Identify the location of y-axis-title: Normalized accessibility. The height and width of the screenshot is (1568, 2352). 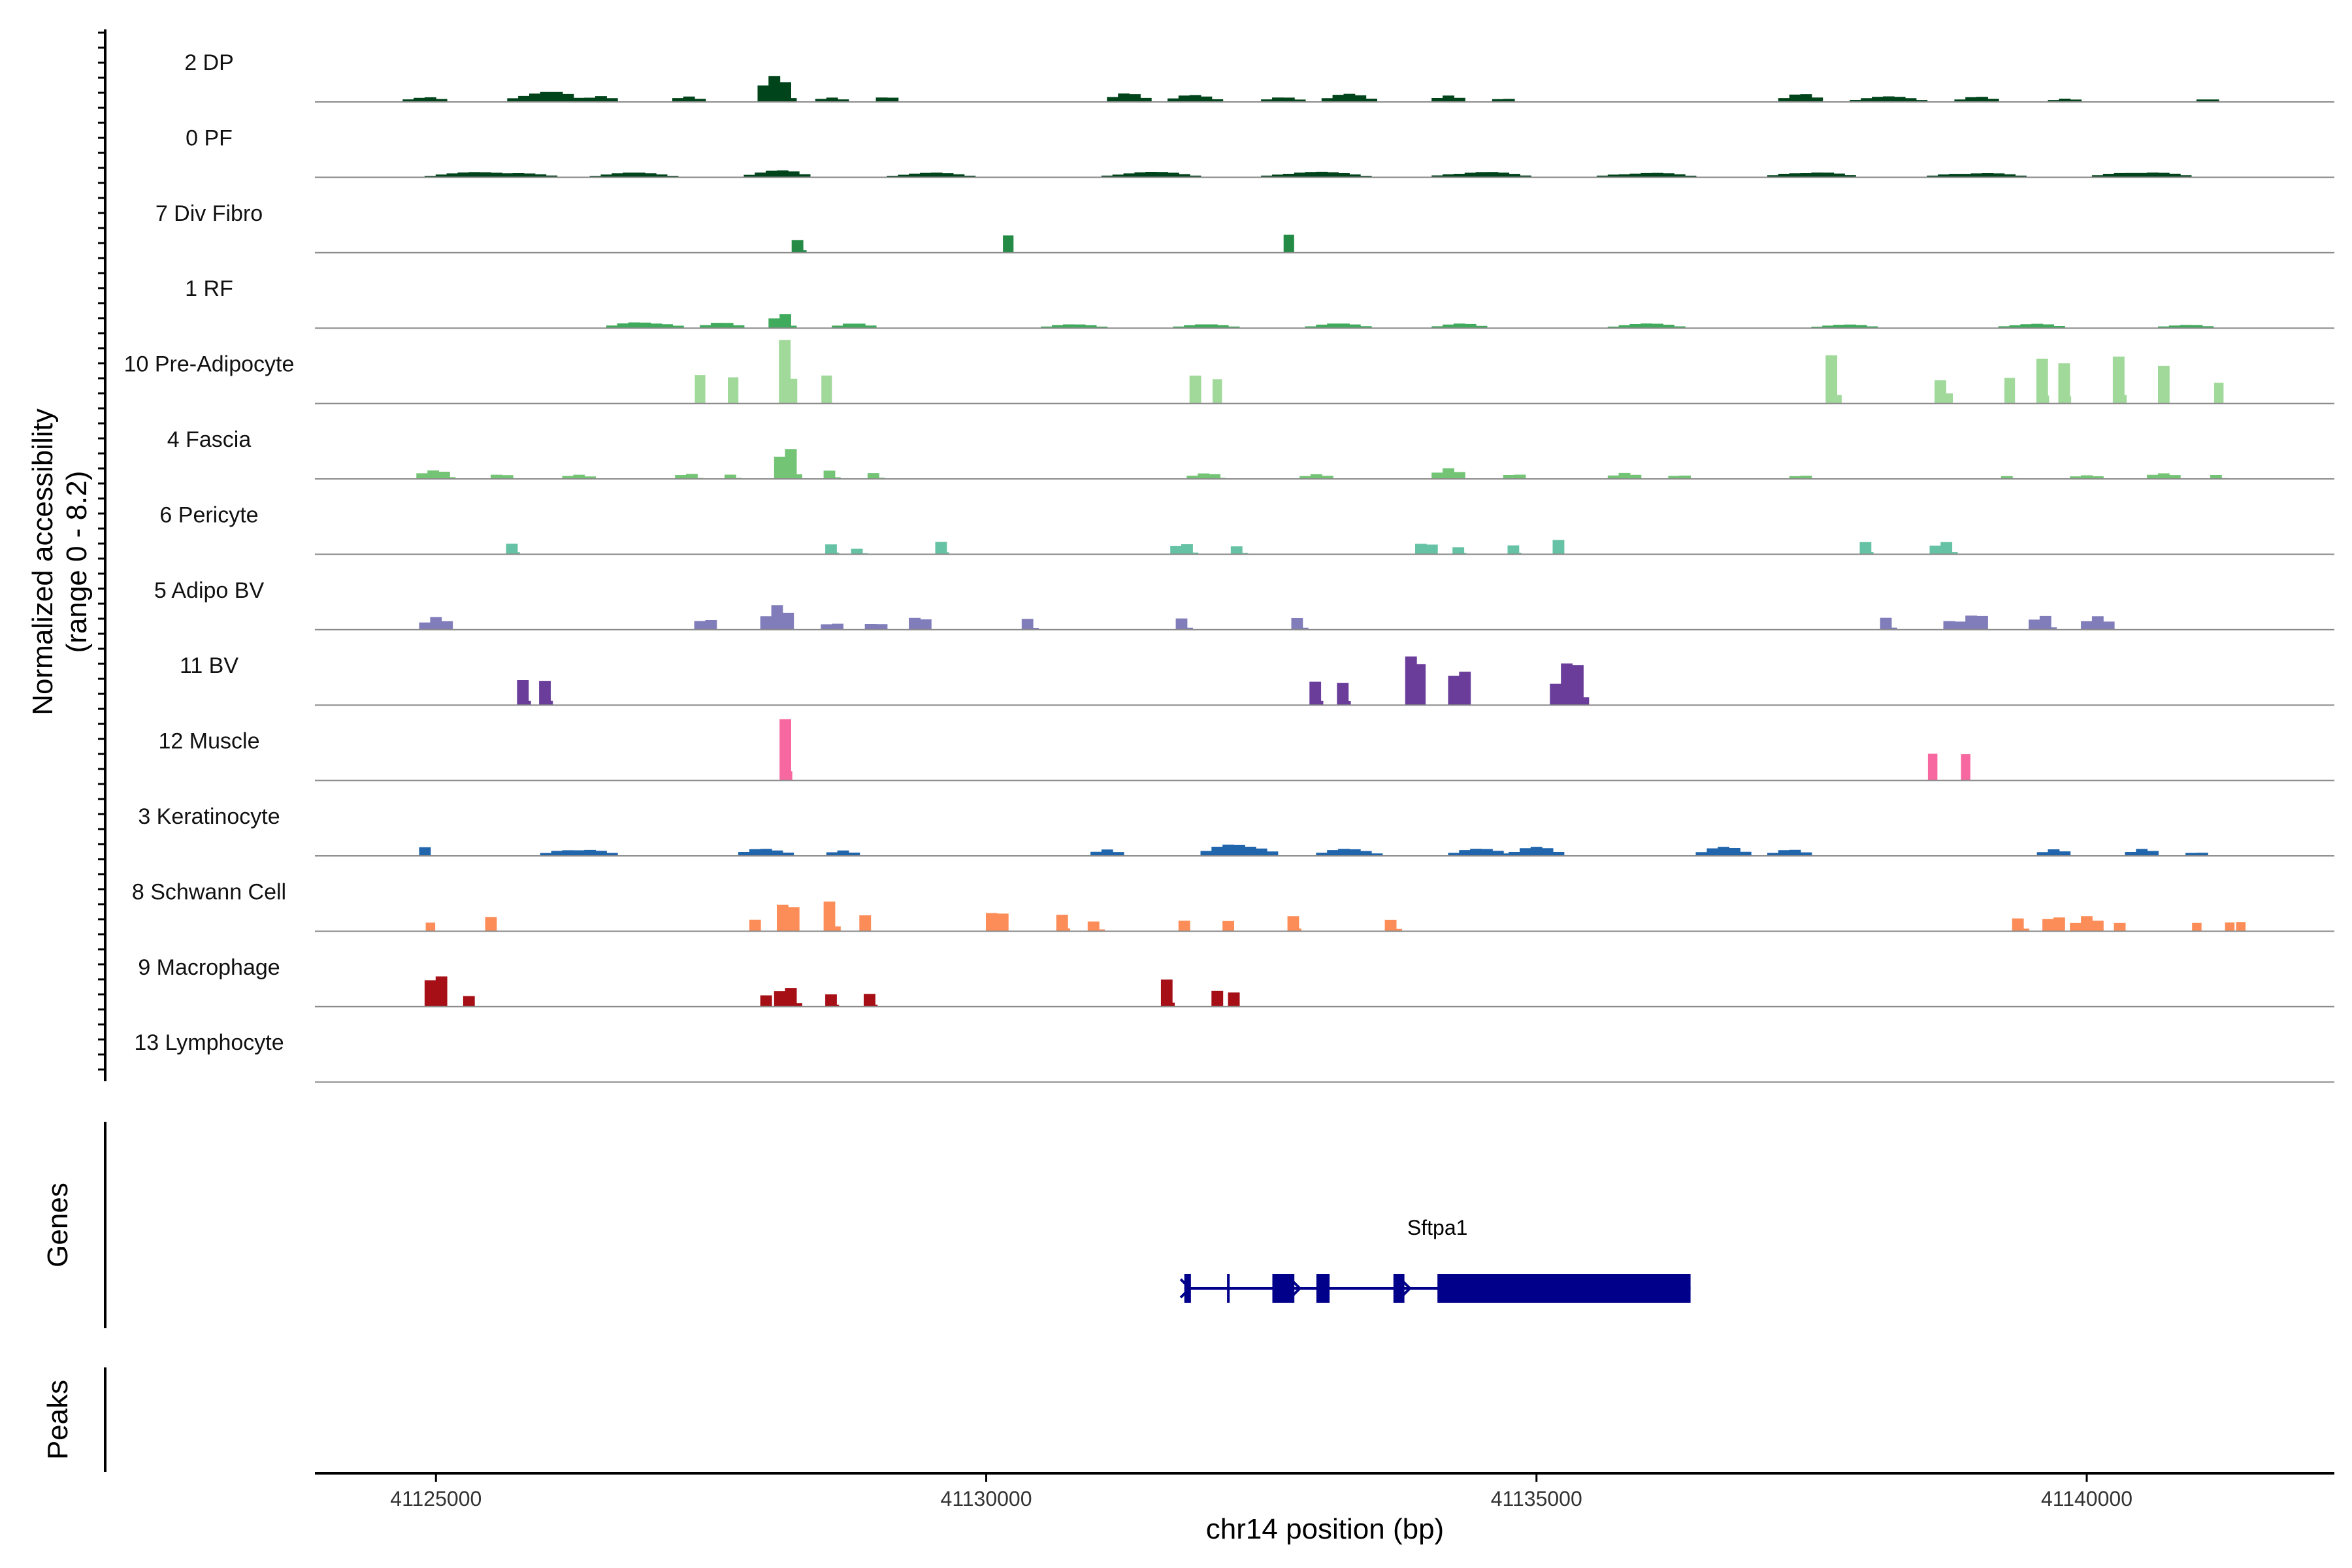
(43, 561).